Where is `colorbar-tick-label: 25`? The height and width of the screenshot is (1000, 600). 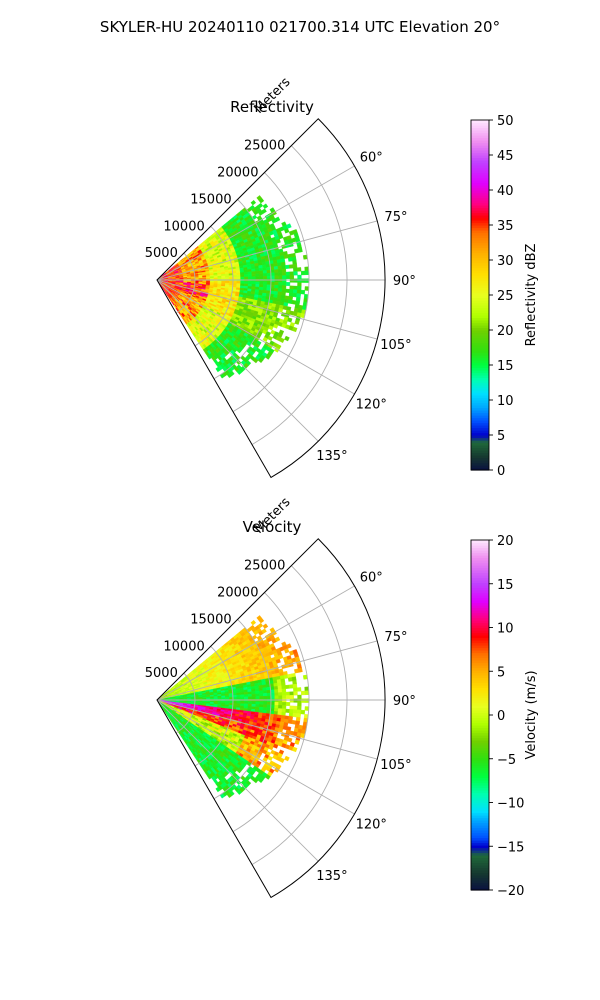
colorbar-tick-label: 25 is located at coordinates (505, 296).